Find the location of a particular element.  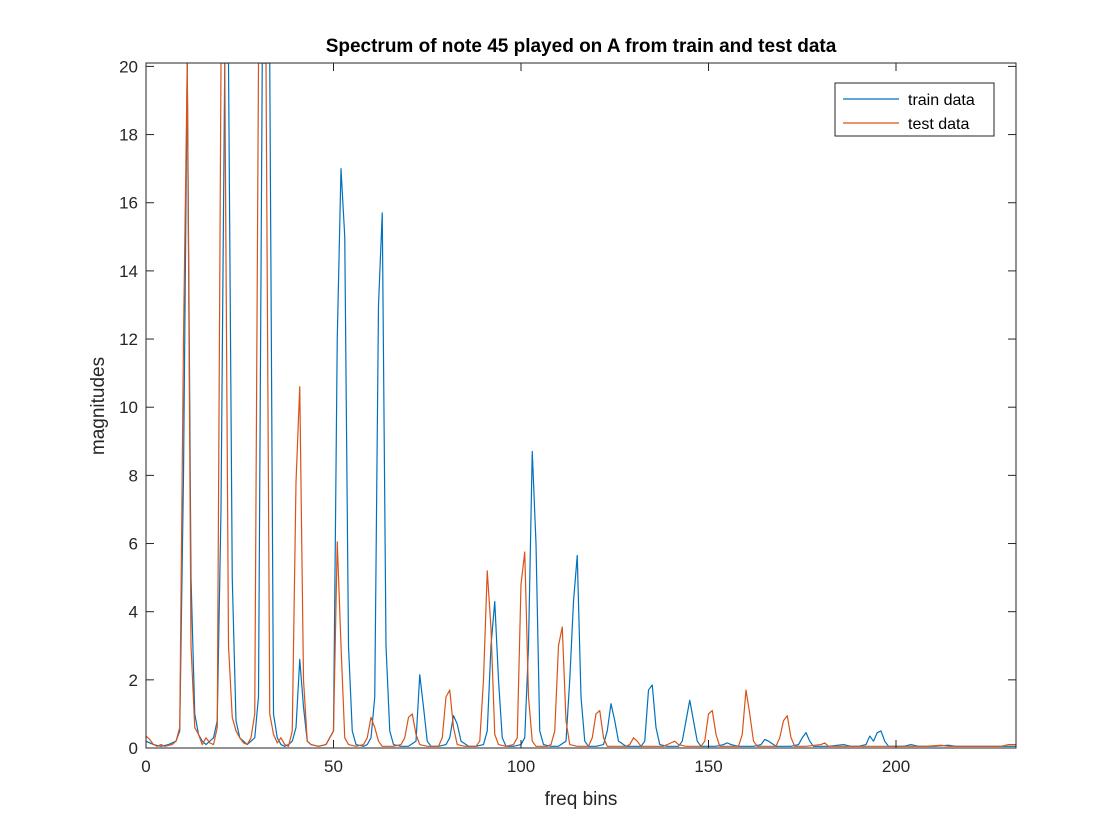

legend-label-test: test data is located at coordinates (938, 124).